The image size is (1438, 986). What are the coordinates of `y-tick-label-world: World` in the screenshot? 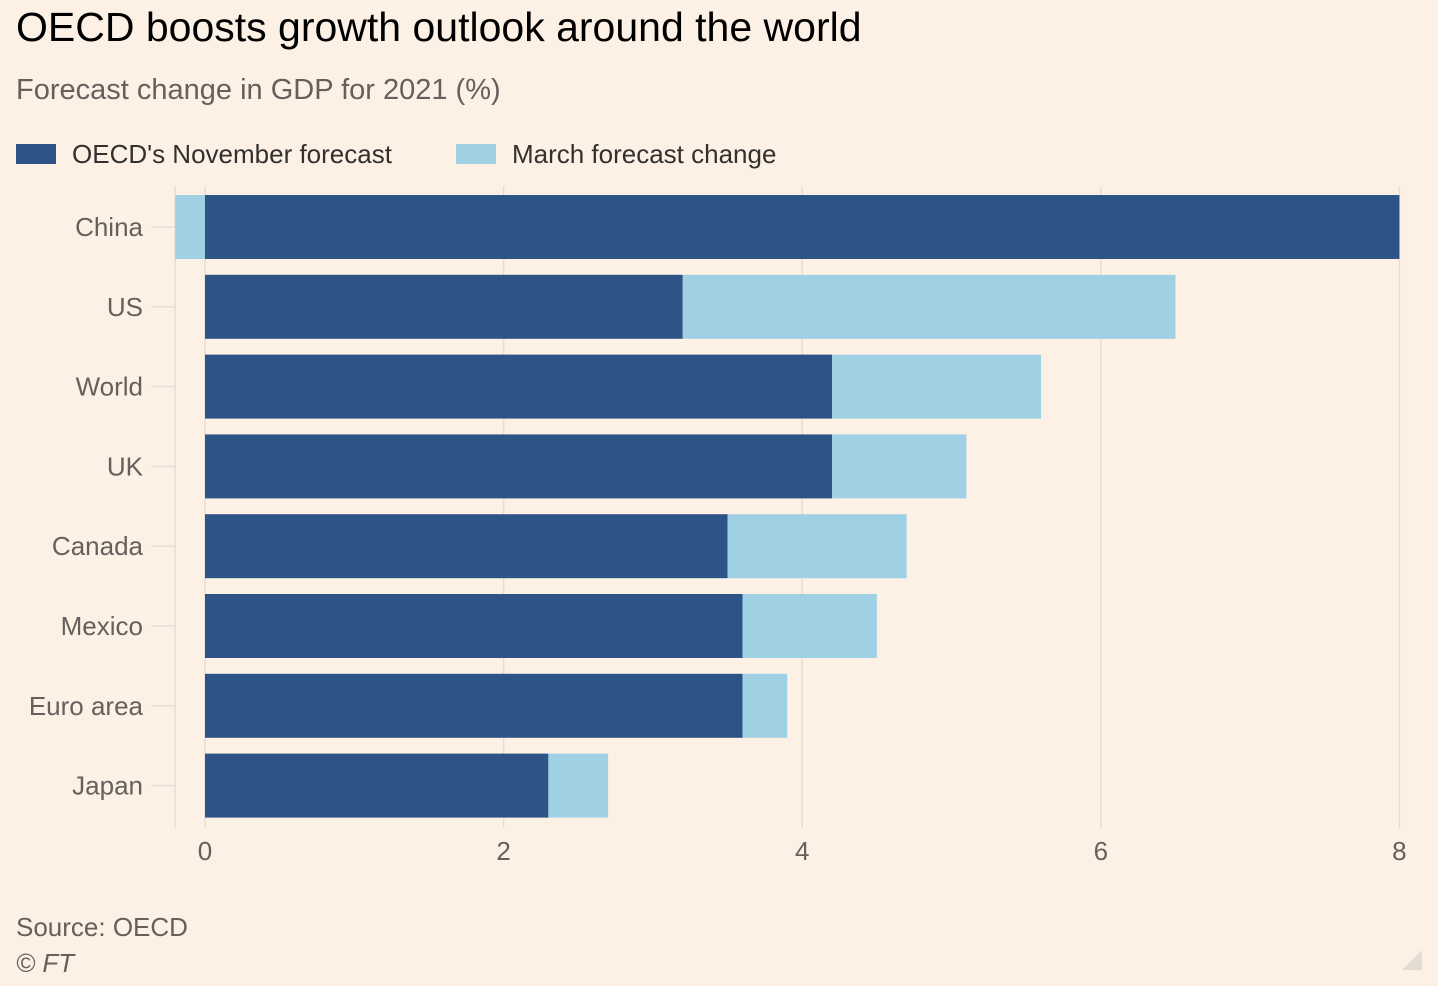 It's located at (109, 387).